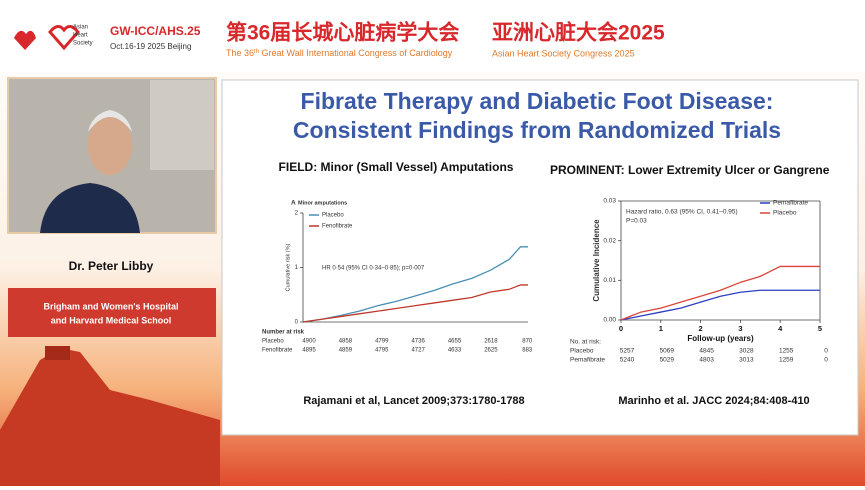  I want to click on risk-value: 5257, so click(627, 351).